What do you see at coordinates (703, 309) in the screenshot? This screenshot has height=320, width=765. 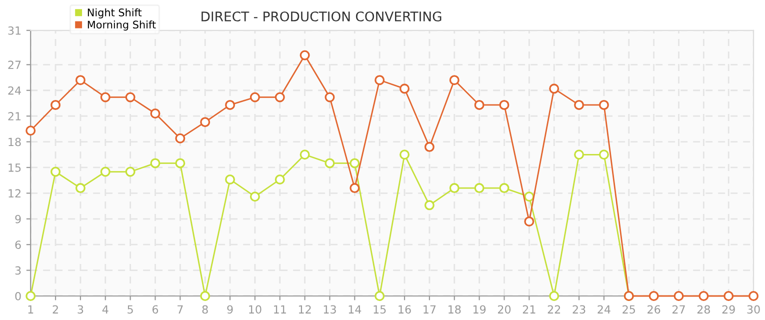 I see `x-tick-label: 28` at bounding box center [703, 309].